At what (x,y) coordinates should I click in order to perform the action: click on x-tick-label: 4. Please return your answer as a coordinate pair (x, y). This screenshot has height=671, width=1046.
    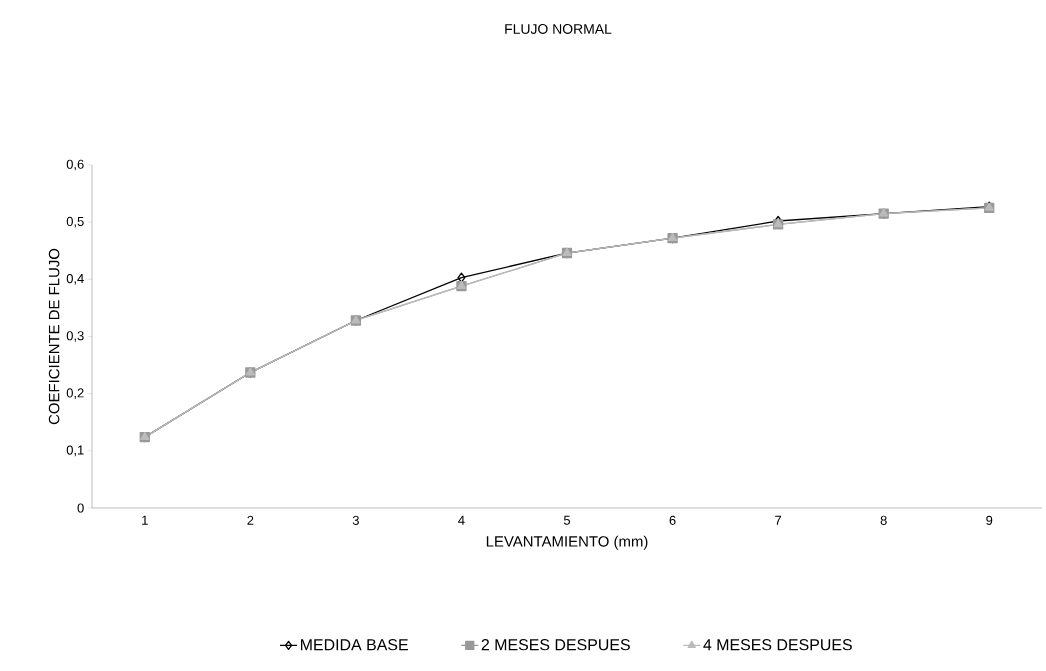
    Looking at the image, I should click on (461, 520).